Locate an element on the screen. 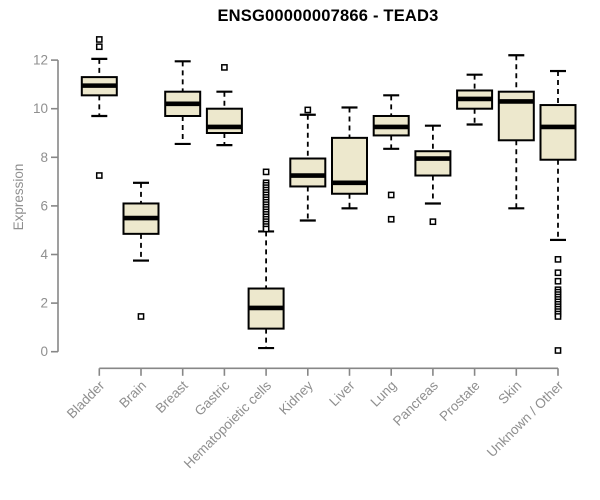  x-tick-label-brain: Brain is located at coordinates (132, 394).